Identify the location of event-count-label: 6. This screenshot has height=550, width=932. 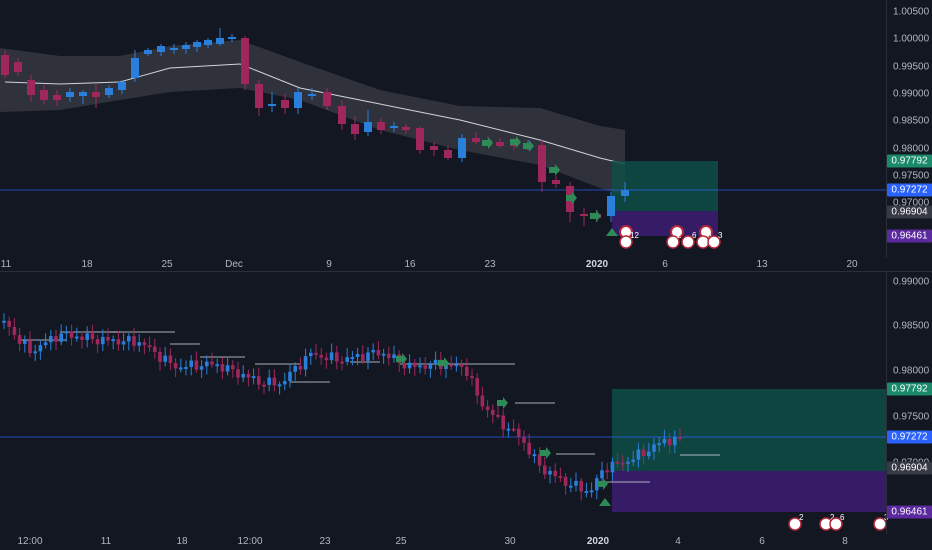
(842, 517).